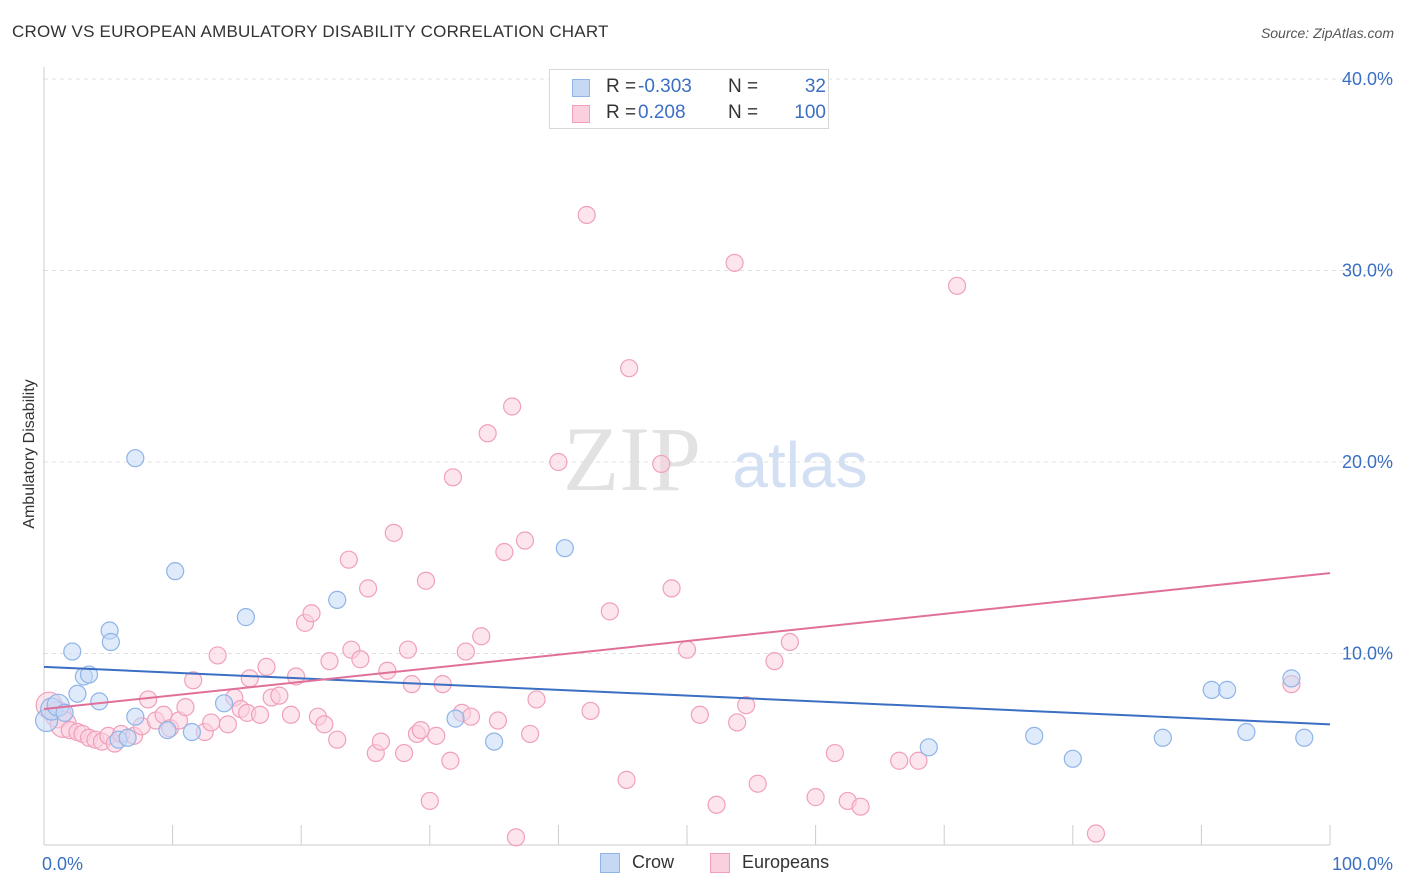 The image size is (1406, 892). What do you see at coordinates (689, 99) in the screenshot?
I see `correlation-legend: R = -0.303 N = 32 R = 0.208 N = 100` at bounding box center [689, 99].